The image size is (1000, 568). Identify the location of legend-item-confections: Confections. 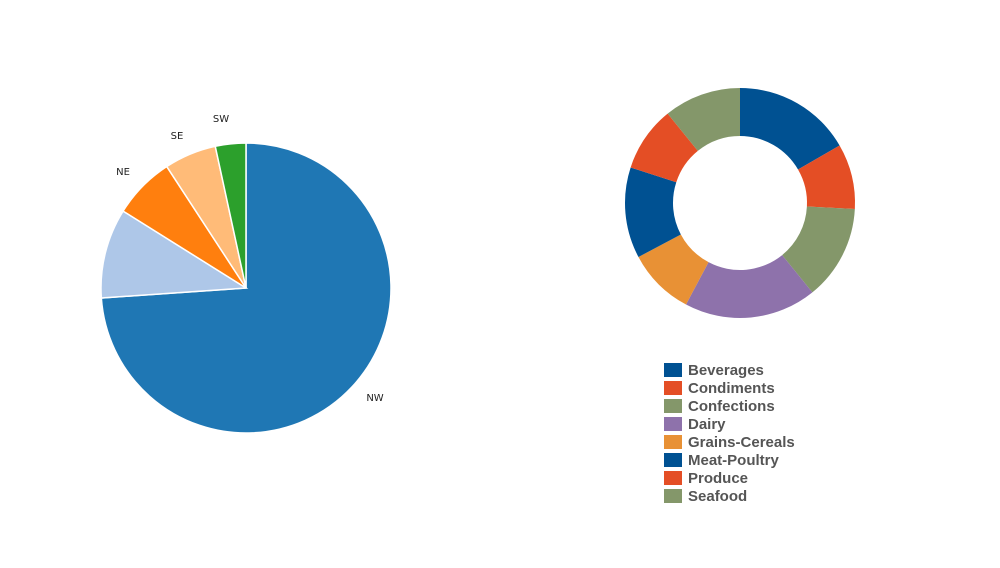
(729, 406).